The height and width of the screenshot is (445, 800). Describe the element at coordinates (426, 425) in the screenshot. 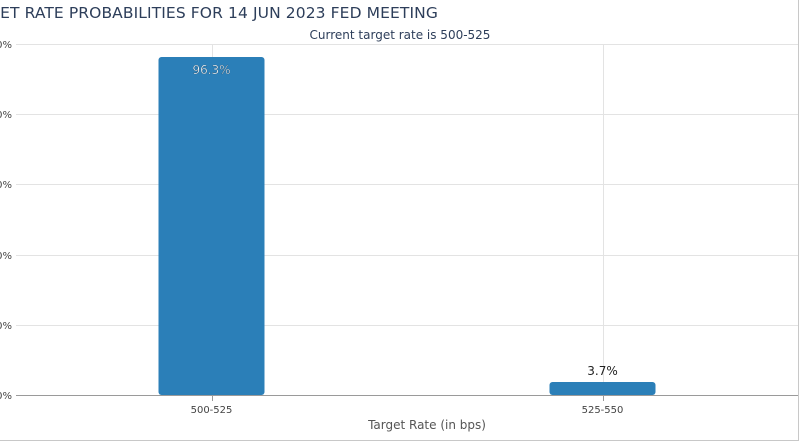

I see `x-axis-title: Target Rate (in bps)` at that location.